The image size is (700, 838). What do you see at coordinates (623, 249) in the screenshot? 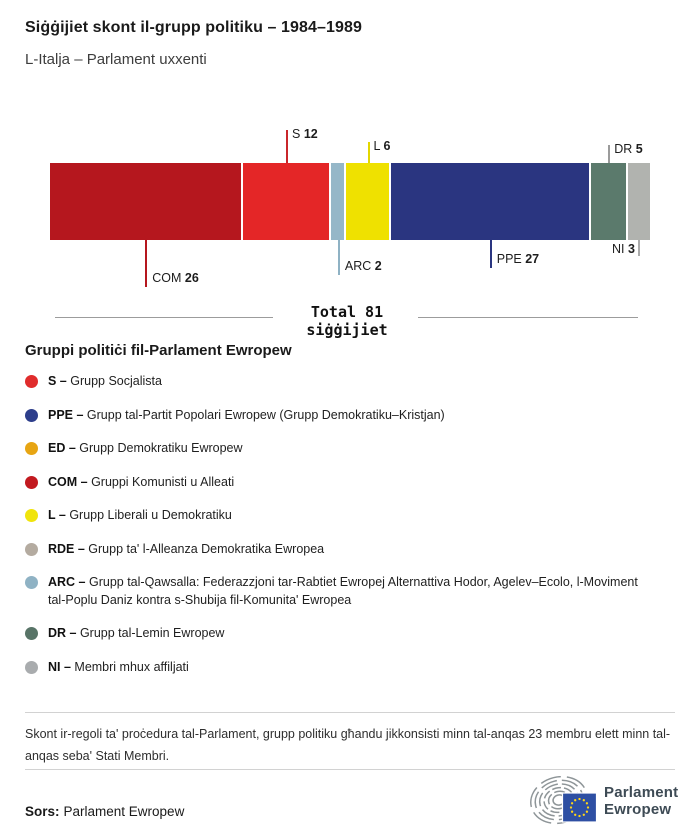
I see `callout-label-NI: NI 3` at bounding box center [623, 249].